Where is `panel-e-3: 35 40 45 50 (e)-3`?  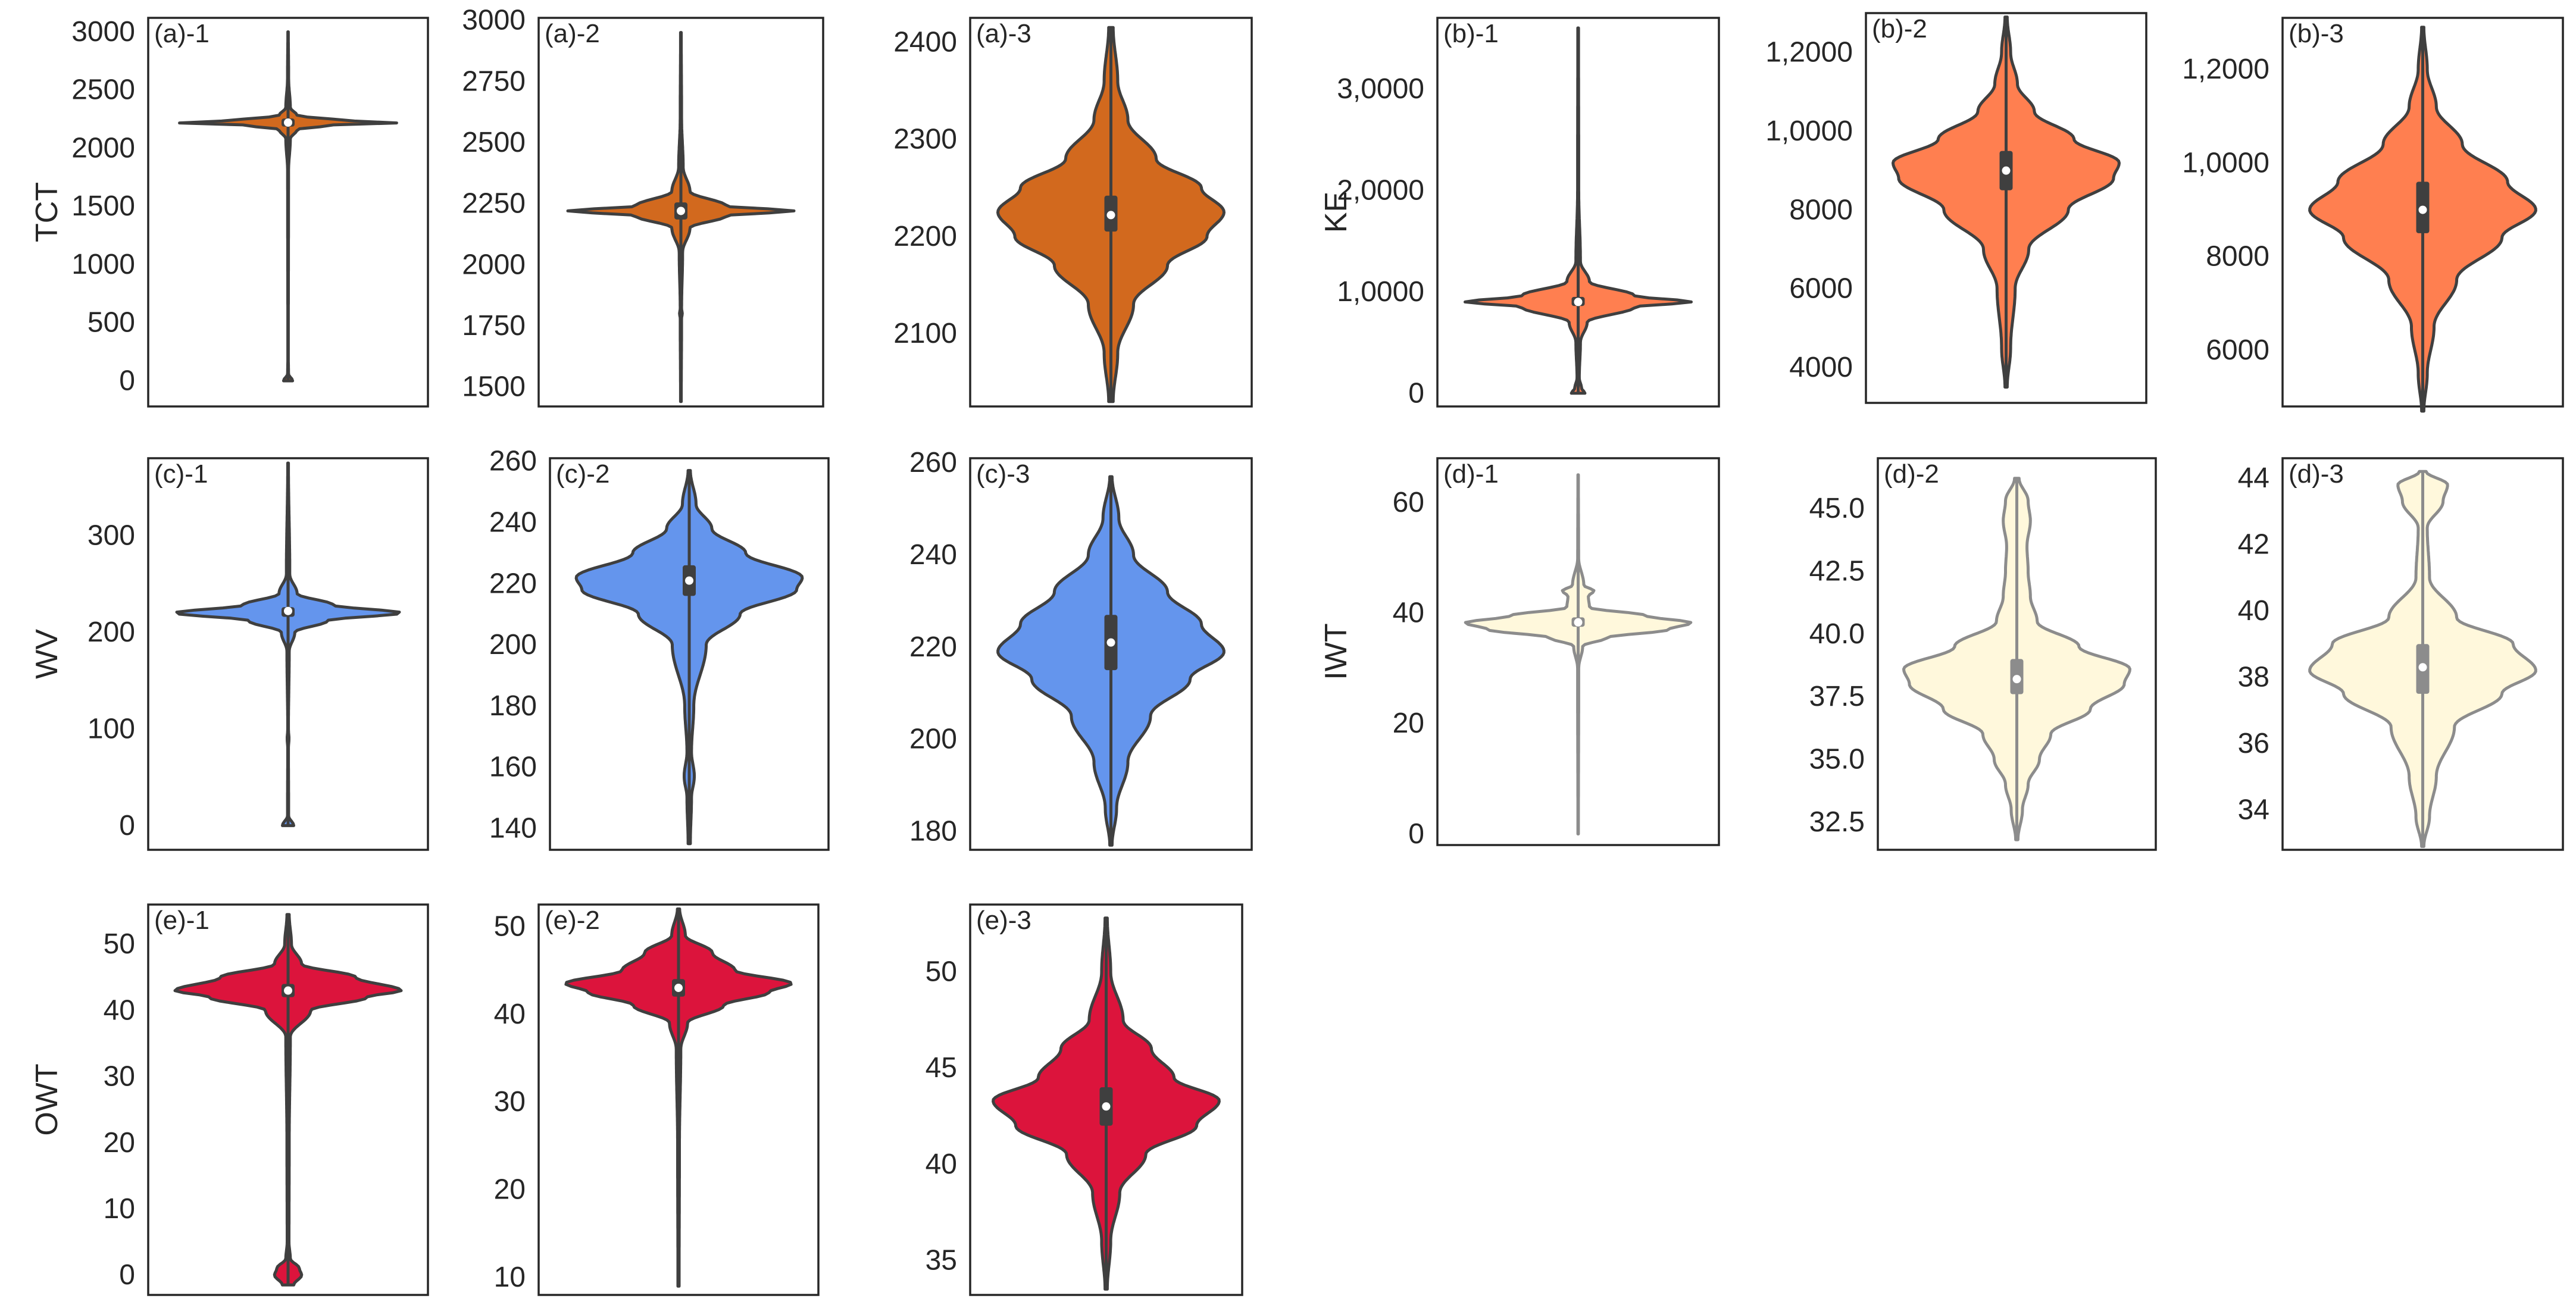
panel-e-3: 35 40 45 50 (e)-3 is located at coordinates (1084, 1099).